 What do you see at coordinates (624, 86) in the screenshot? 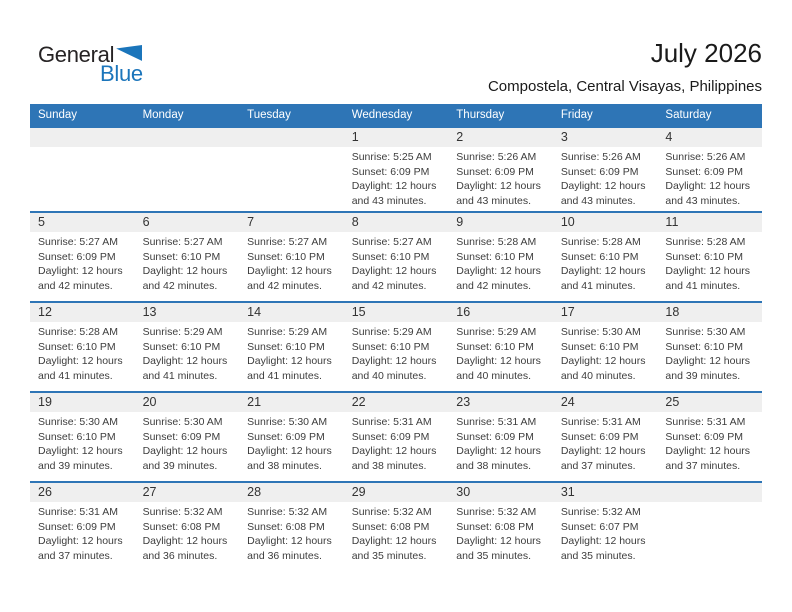
I see `page-subtitle: Compostela, Central Visayas, Philippines` at bounding box center [624, 86].